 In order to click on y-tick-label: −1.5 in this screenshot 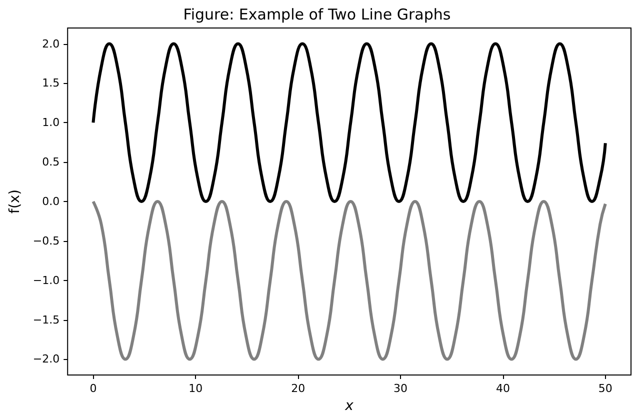, I will do `click(46, 319)`.